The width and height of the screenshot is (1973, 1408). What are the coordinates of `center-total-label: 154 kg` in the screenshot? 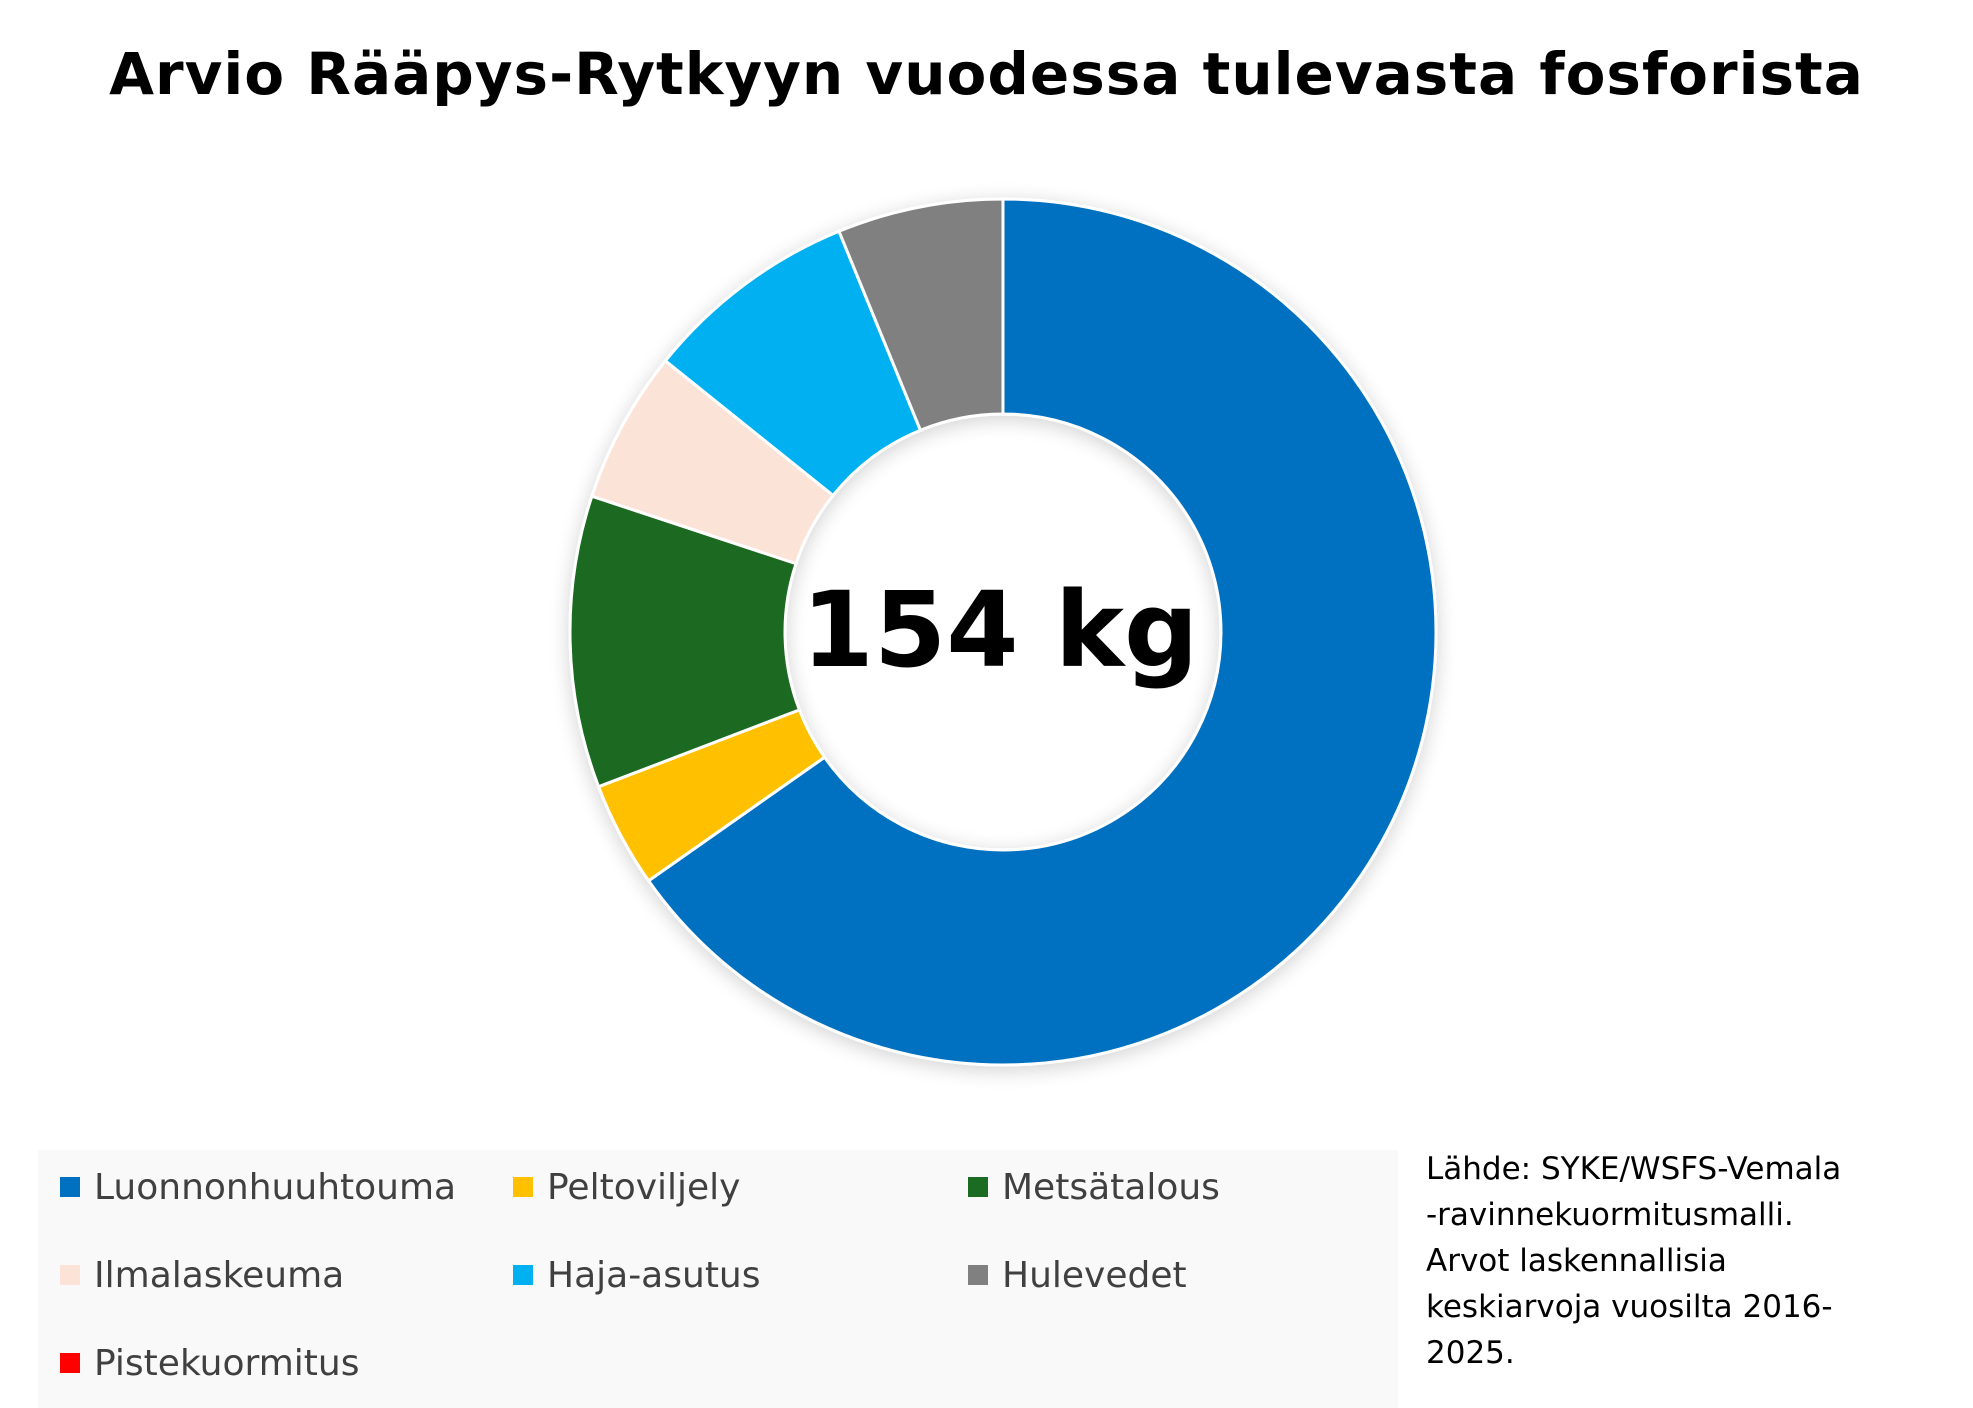 It's located at (1000, 630).